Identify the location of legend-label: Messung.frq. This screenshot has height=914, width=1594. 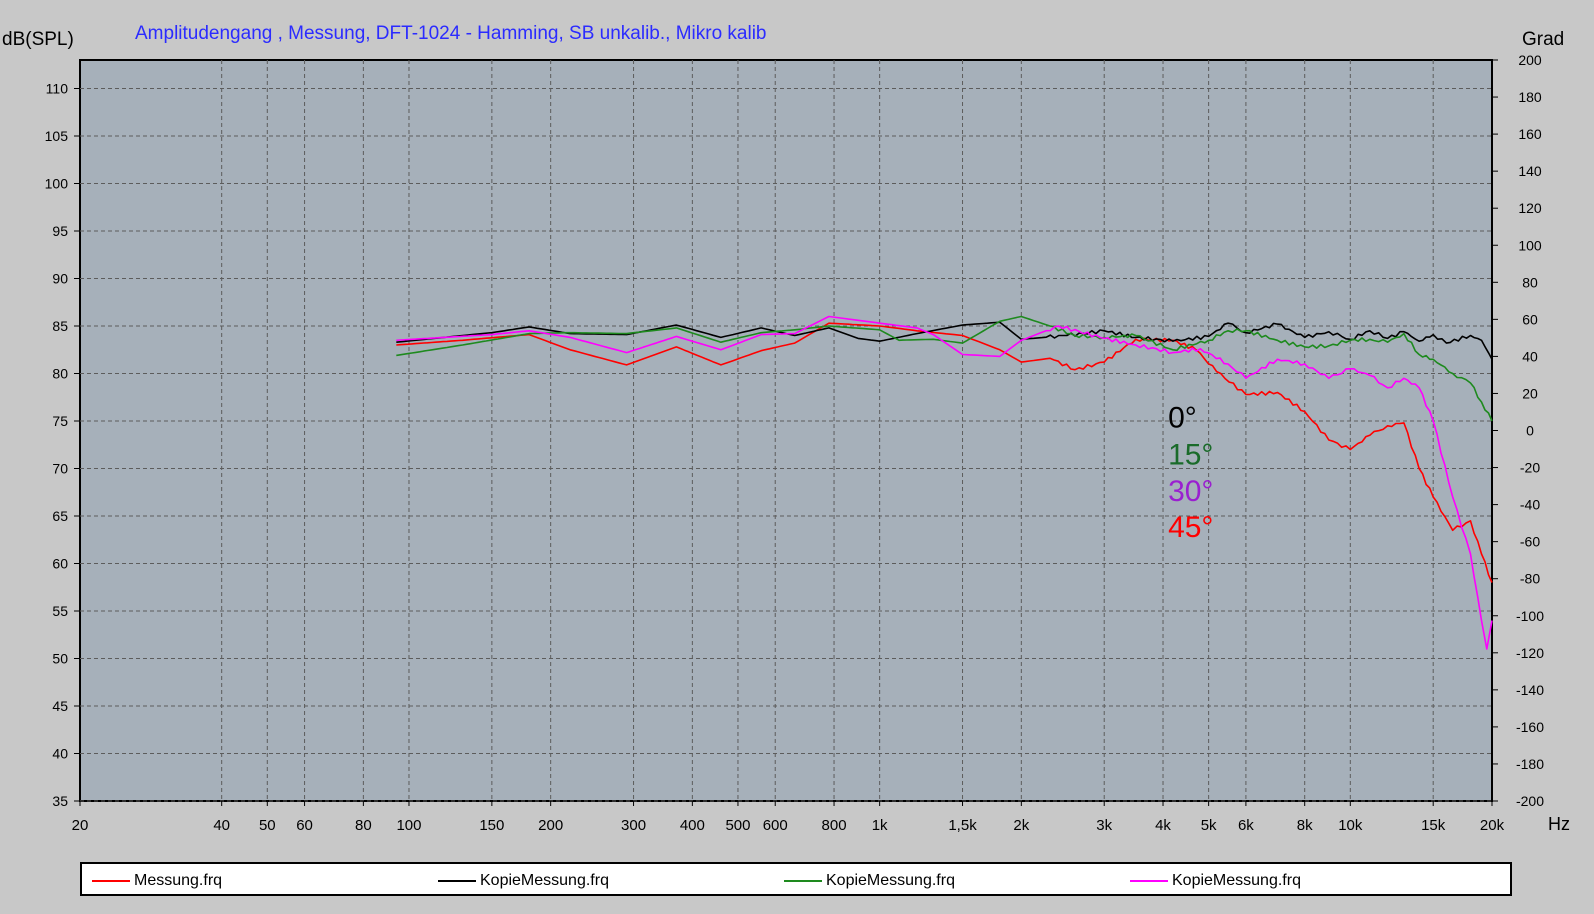
(178, 880).